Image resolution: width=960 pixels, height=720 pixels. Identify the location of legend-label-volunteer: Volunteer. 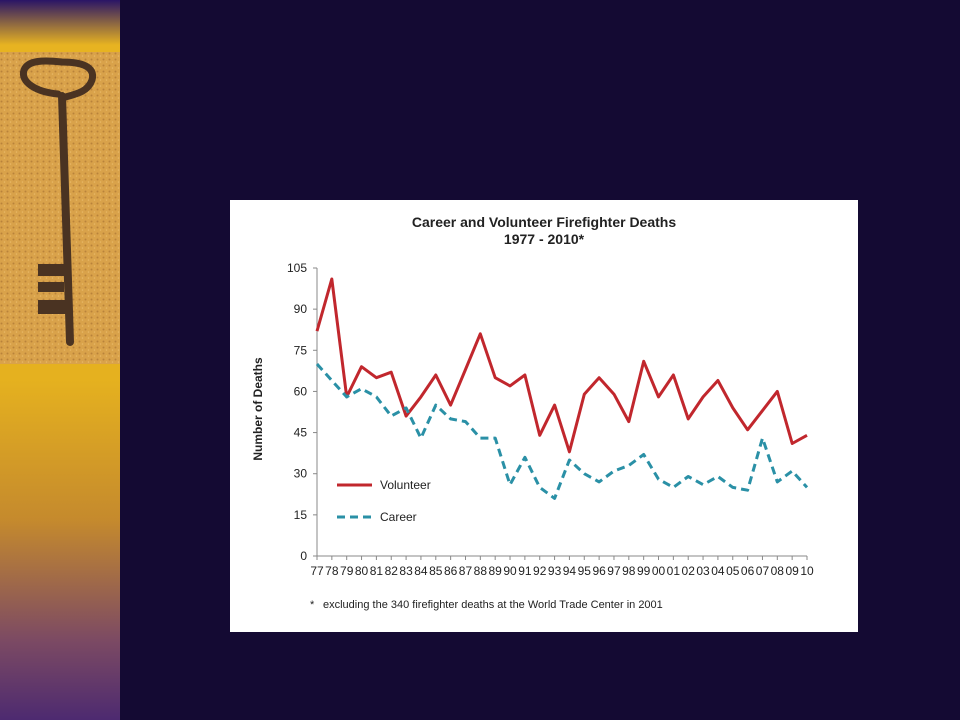
(405, 485).